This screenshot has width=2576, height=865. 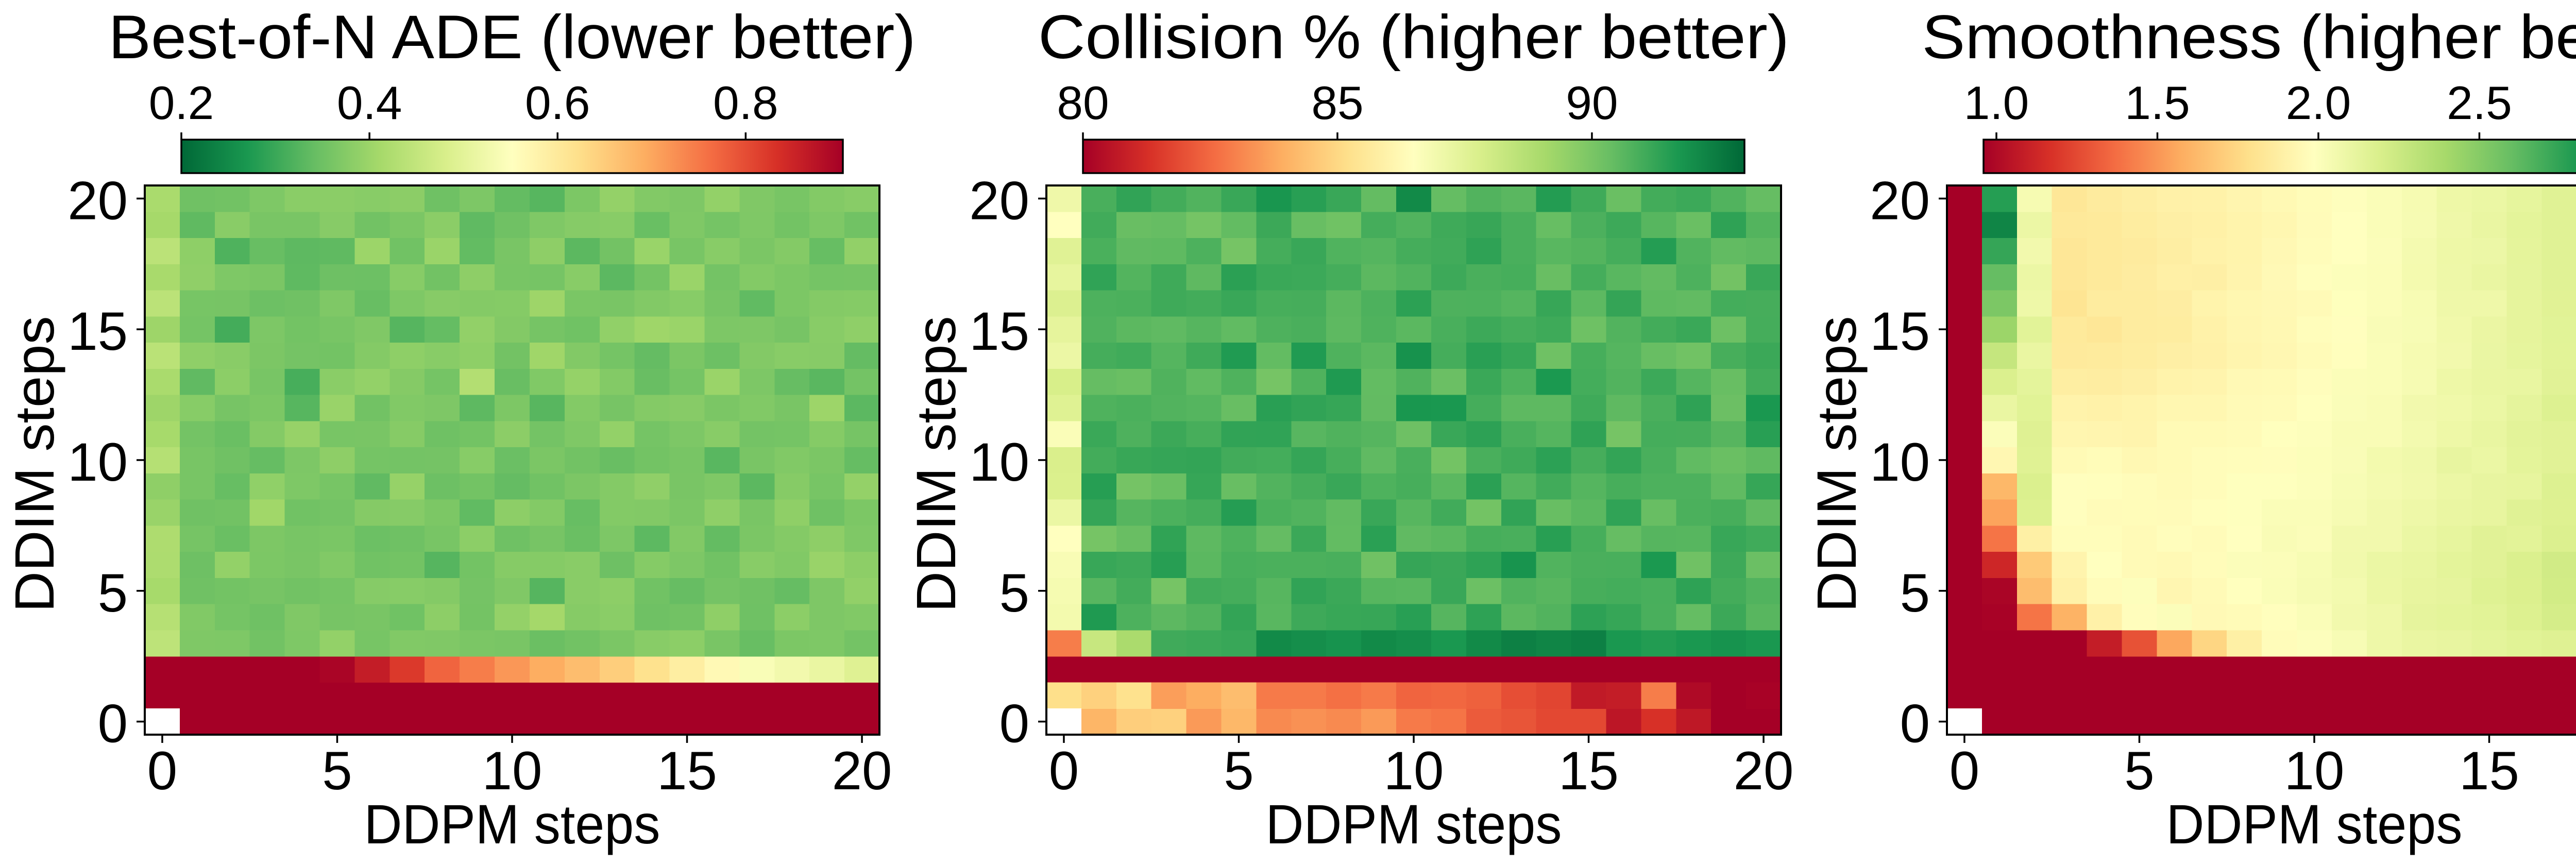 I want to click on svg-text: 80, so click(x=1083, y=103).